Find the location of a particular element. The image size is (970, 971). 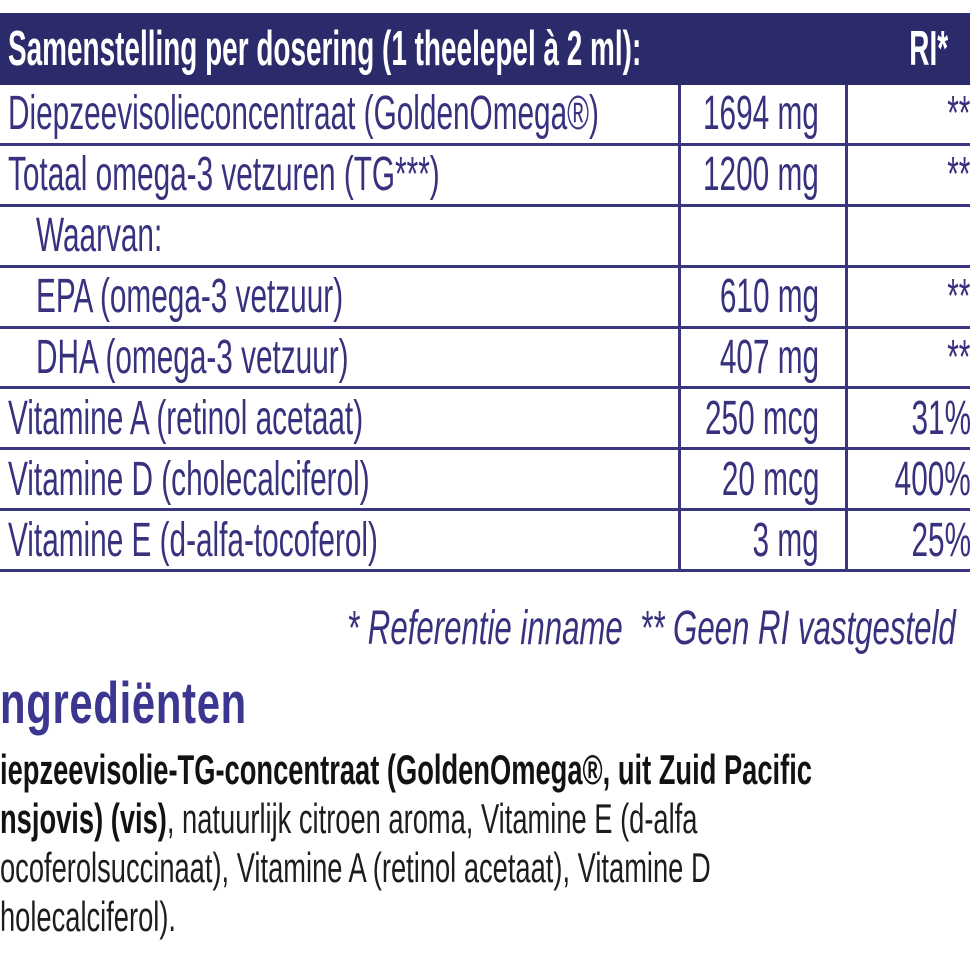

amount-cell: 610 mg is located at coordinates (761, 296).